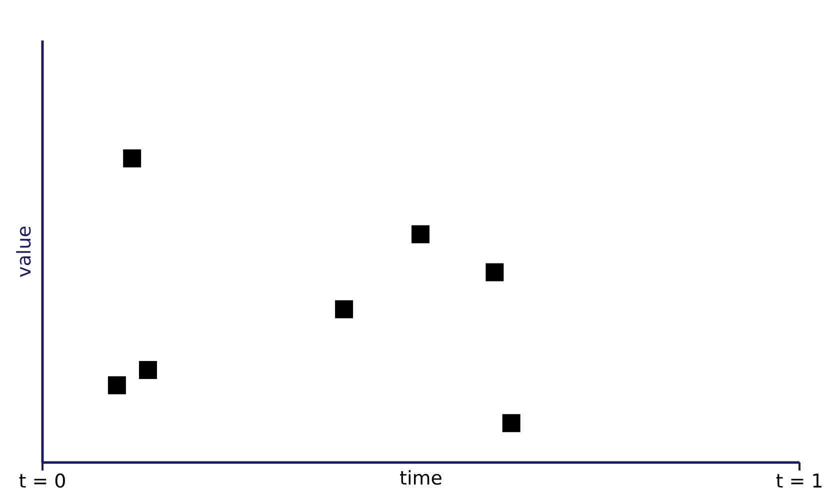 The height and width of the screenshot is (496, 831). I want to click on x-axis-title: time, so click(421, 479).